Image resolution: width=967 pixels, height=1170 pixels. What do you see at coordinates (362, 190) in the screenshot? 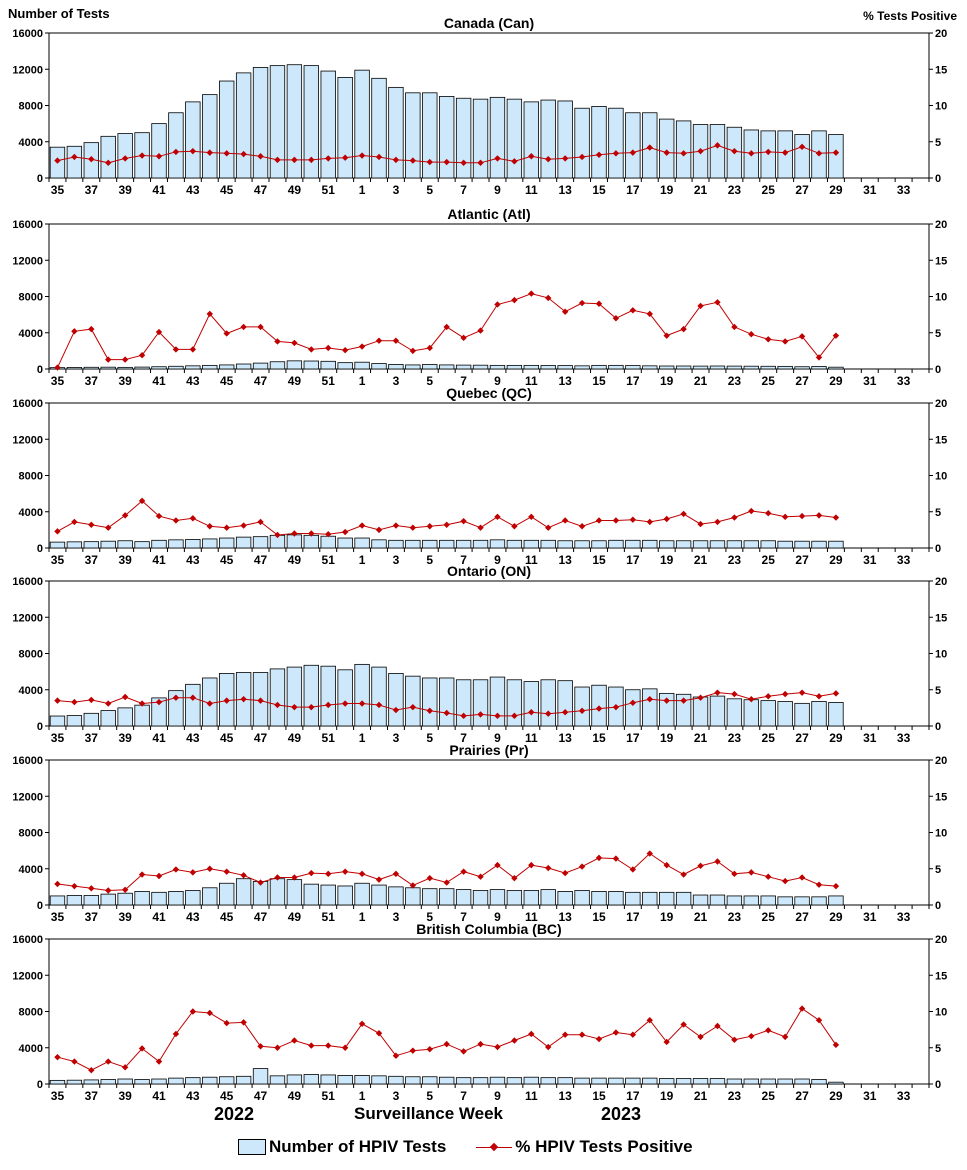
I see `panel-0-x-tick-label: 1` at bounding box center [362, 190].